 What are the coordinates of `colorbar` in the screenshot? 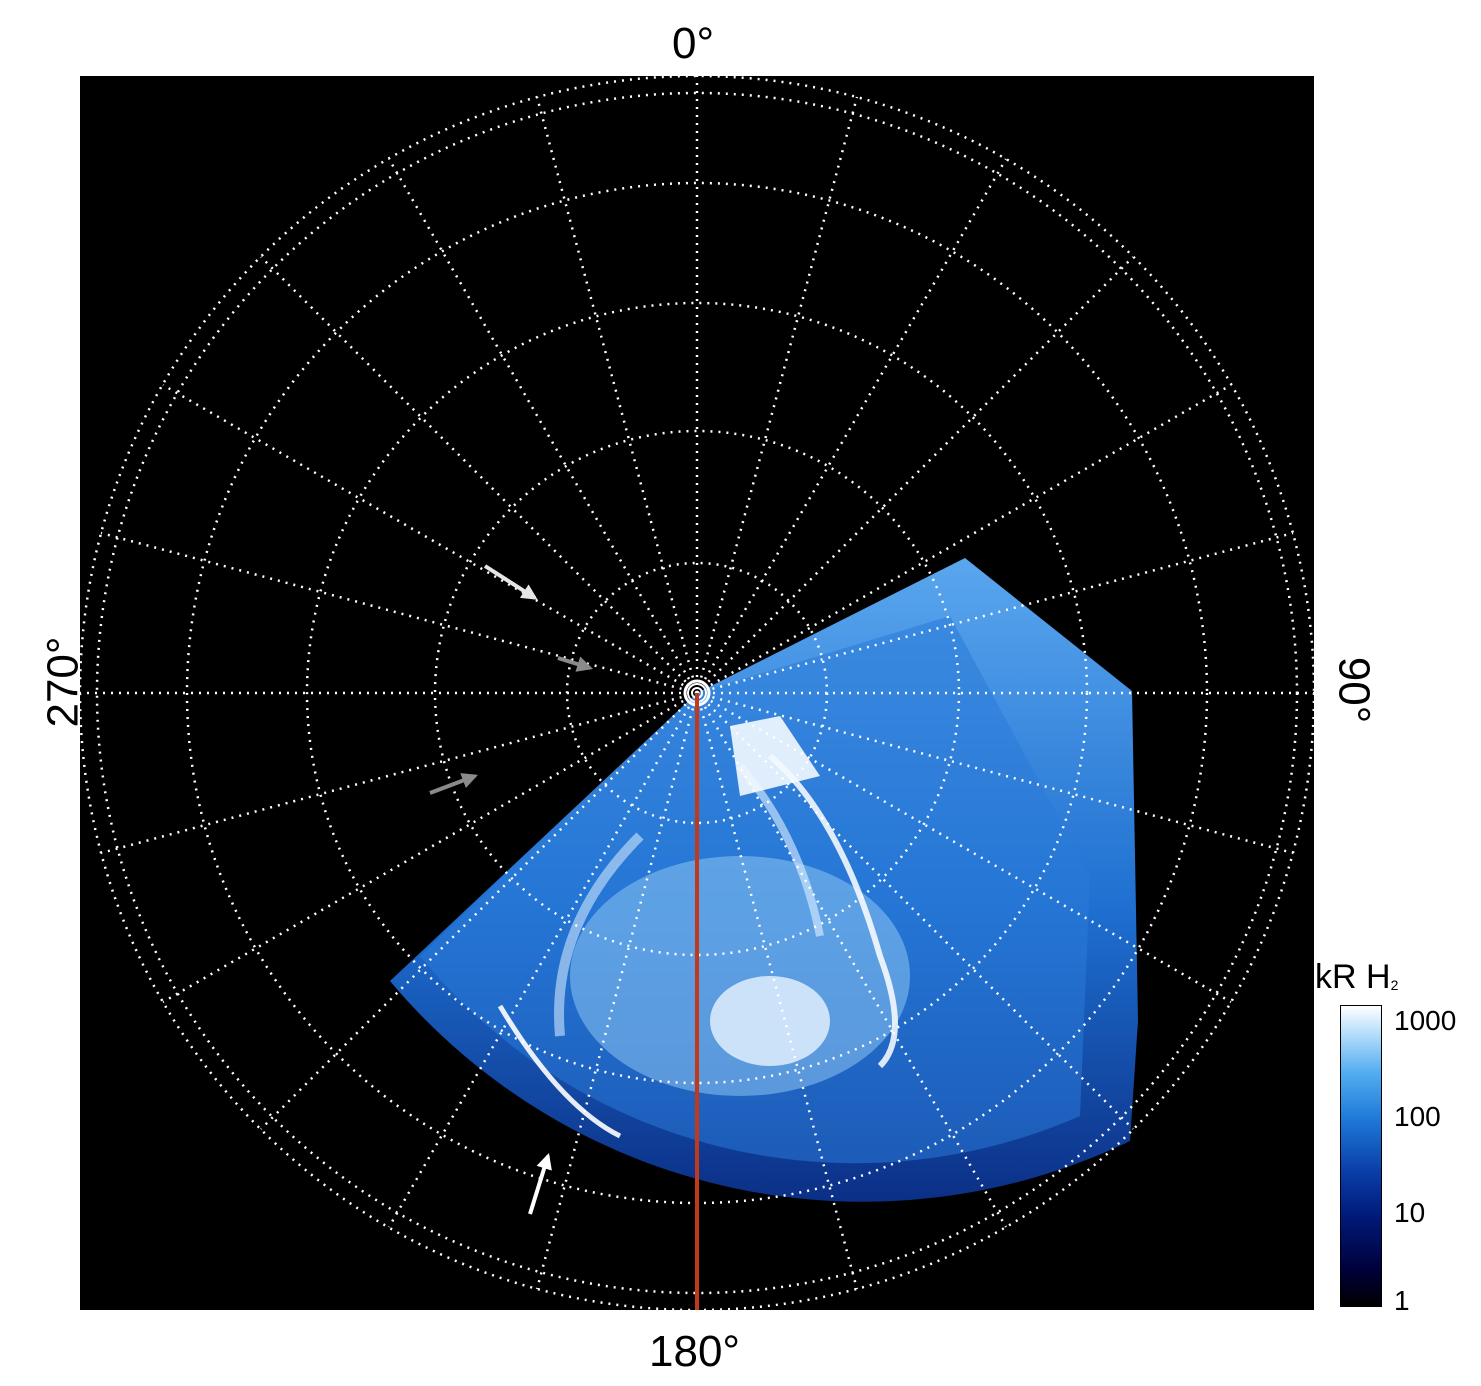 It's located at (1361, 1156).